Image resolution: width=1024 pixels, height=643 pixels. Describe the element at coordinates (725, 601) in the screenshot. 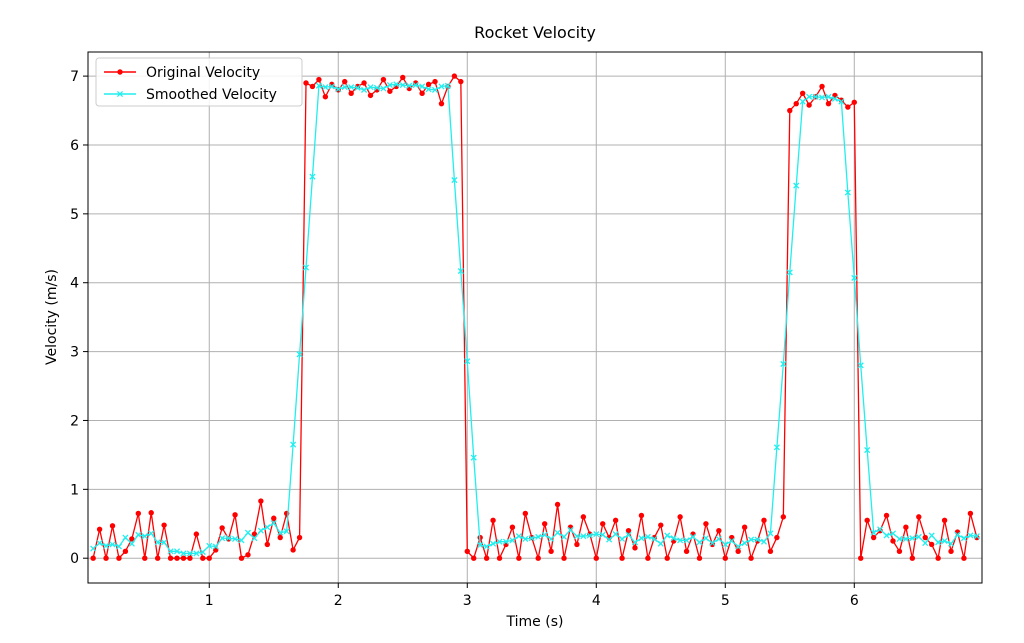

I see `x-tick-label: 5` at that location.